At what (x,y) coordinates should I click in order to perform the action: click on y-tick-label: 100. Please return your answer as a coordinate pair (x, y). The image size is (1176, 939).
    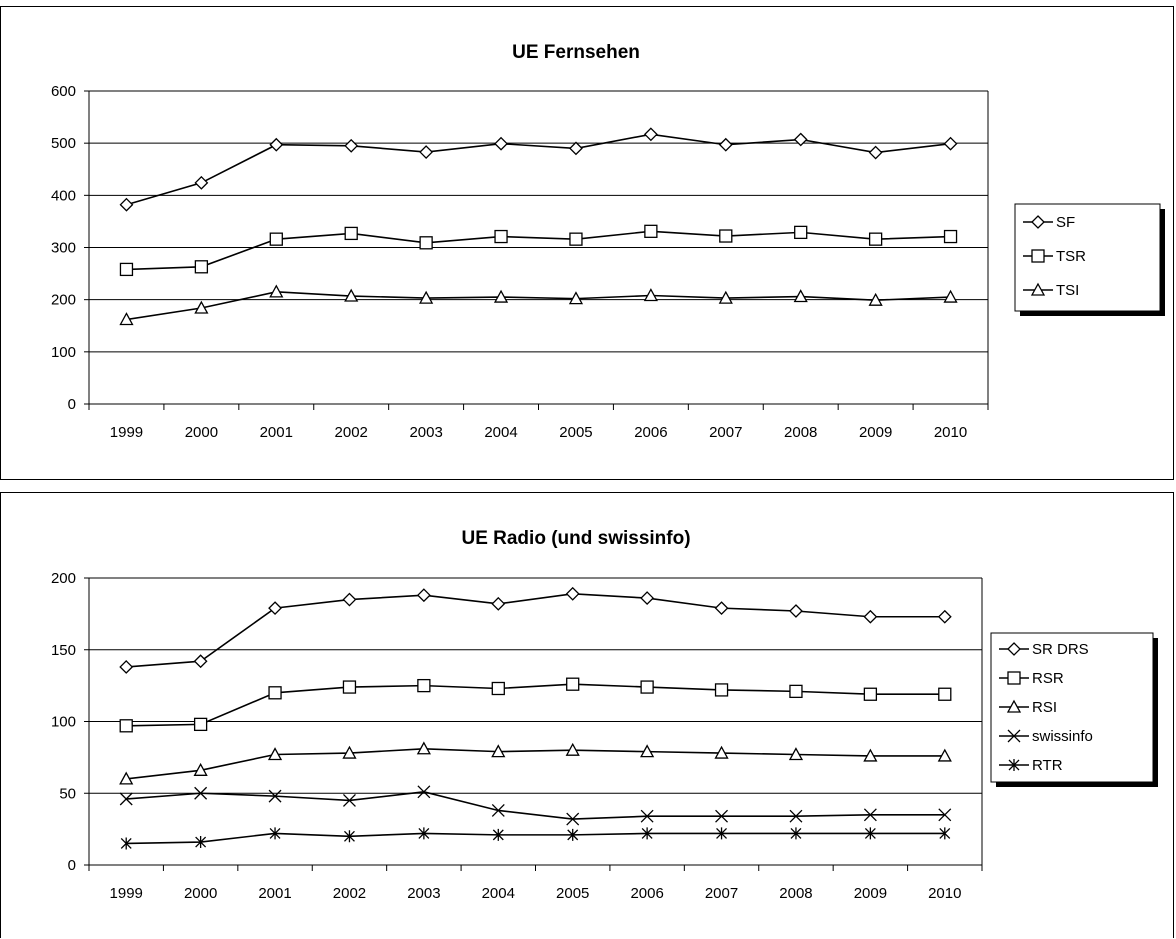
    Looking at the image, I should click on (63, 722).